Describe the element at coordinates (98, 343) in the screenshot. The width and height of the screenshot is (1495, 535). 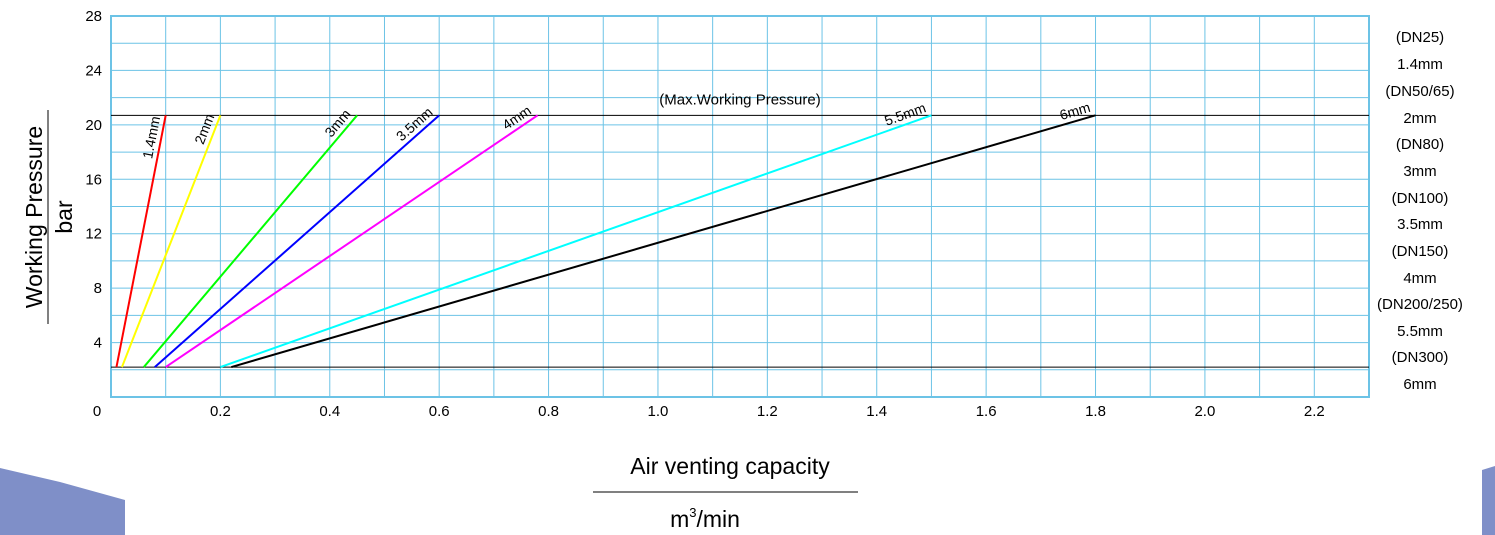
I see `y-tick-label: 4` at that location.